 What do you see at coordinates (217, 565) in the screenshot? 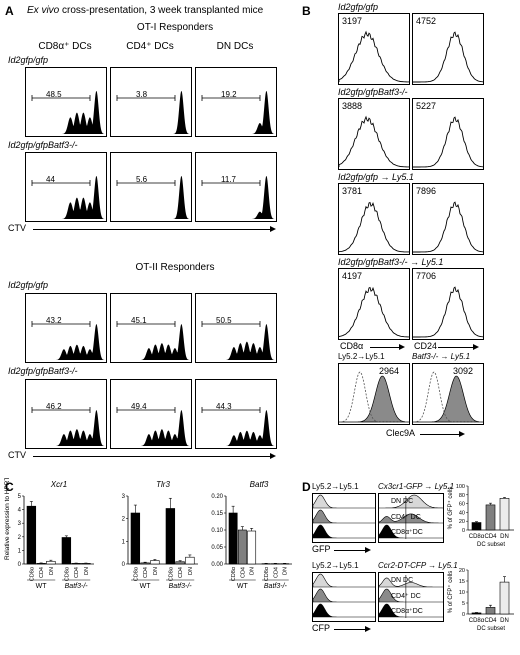
I see `y-tick-label: 0.00` at bounding box center [217, 565].